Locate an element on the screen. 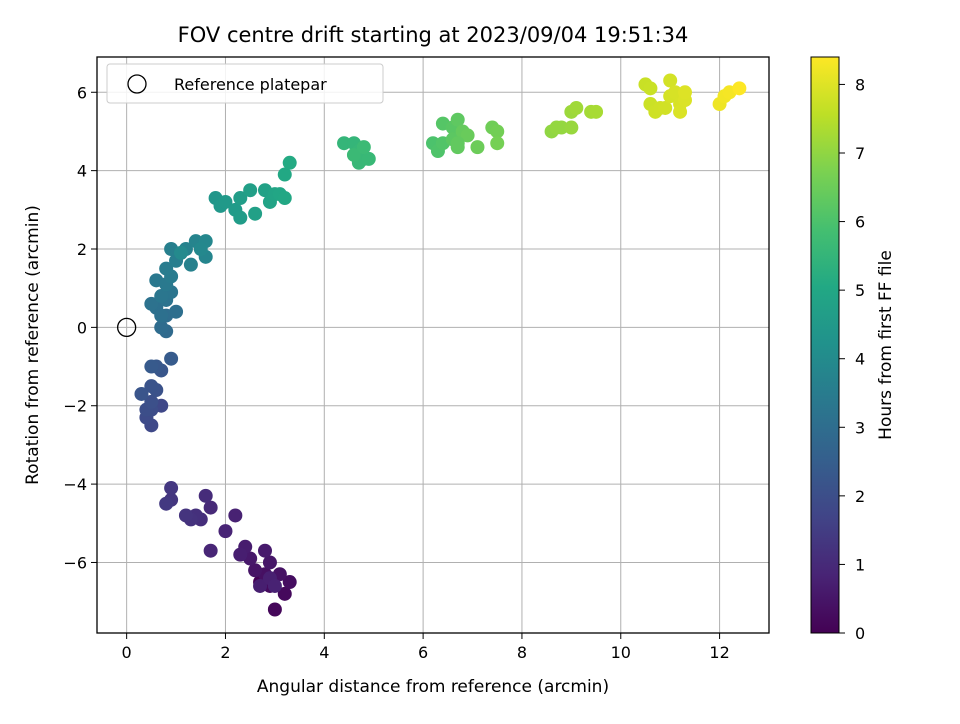 This screenshot has height=724, width=960. y-tick-label: 0 is located at coordinates (82, 327).